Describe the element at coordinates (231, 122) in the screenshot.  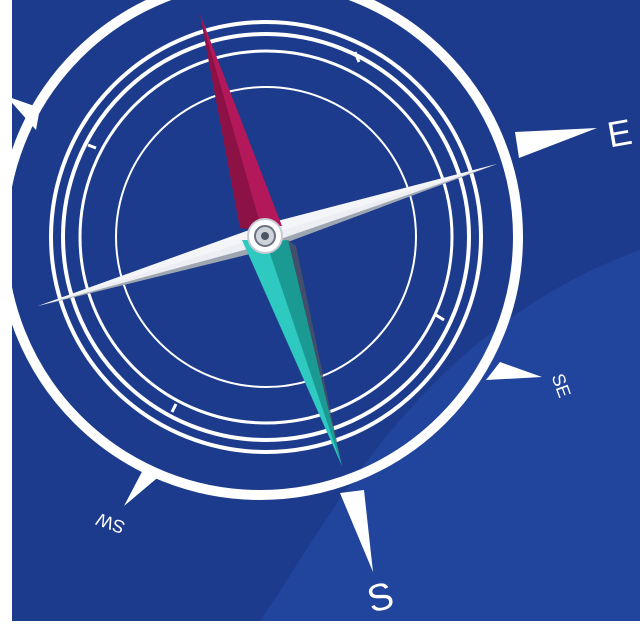
I see `needle-north-shade` at that location.